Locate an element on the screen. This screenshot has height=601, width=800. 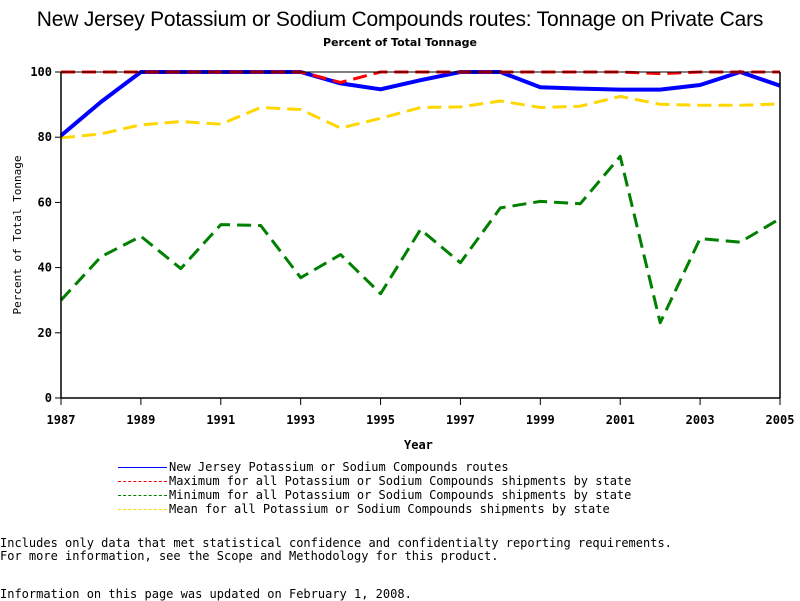
x-axis-title: Year is located at coordinates (418, 445).